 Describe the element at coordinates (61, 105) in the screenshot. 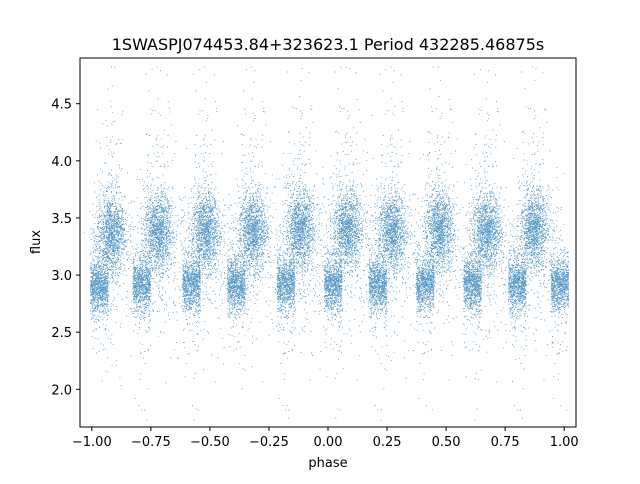

I see `y-tick-label: 4.5` at that location.